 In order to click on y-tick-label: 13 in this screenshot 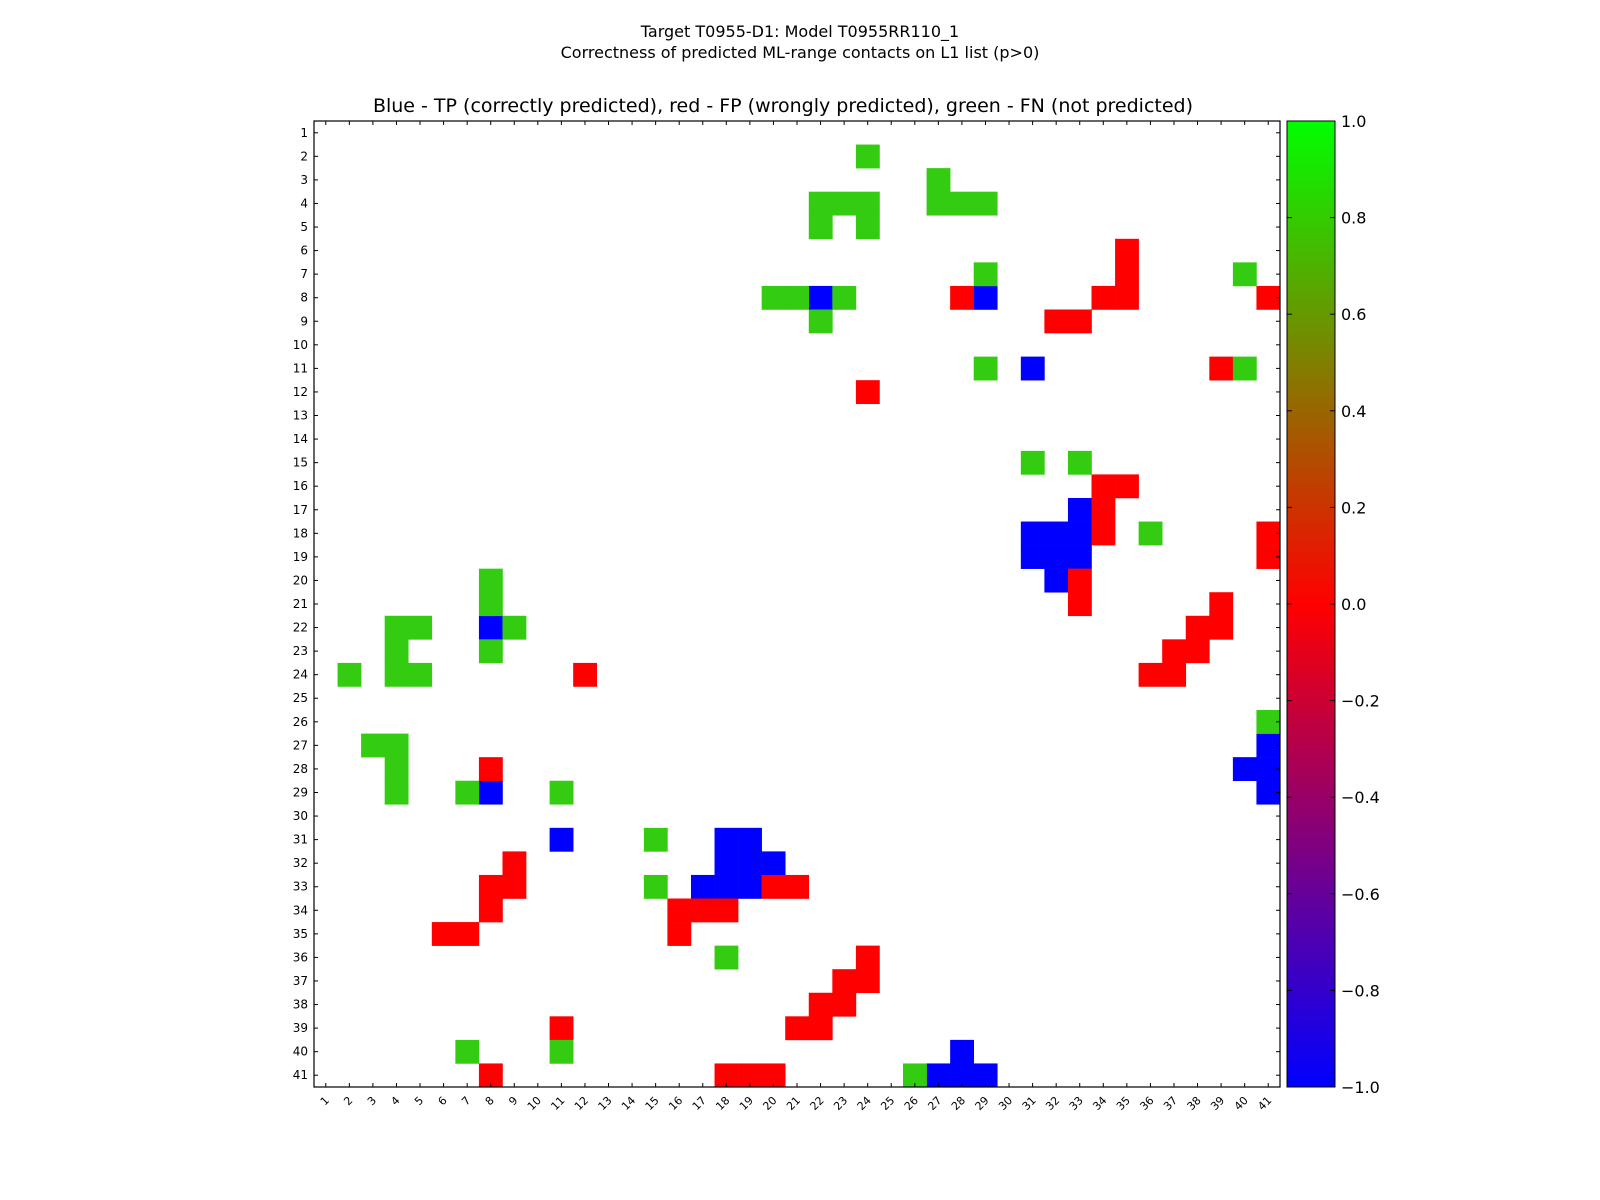, I will do `click(300, 416)`.